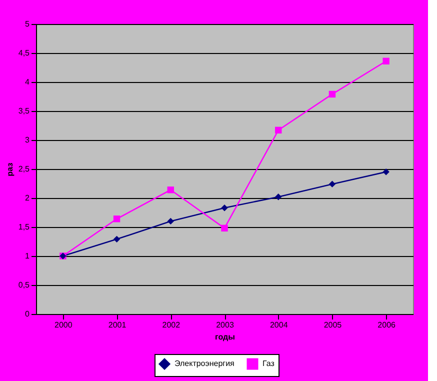  Describe the element at coordinates (333, 325) in the screenshot. I see `x-tick-label: 2005` at that location.